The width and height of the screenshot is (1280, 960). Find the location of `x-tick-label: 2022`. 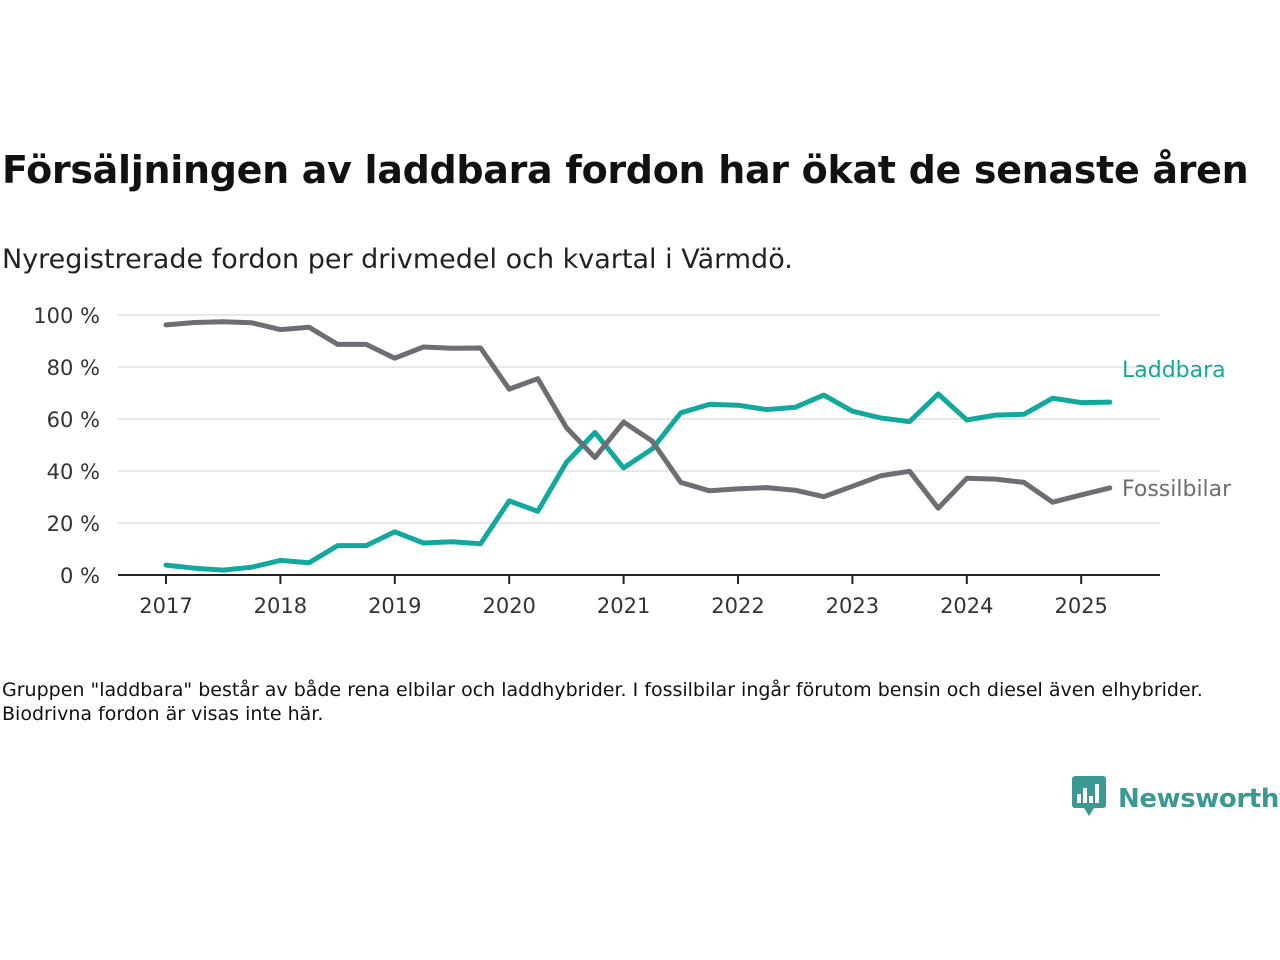

x-tick-label: 2022 is located at coordinates (737, 606).